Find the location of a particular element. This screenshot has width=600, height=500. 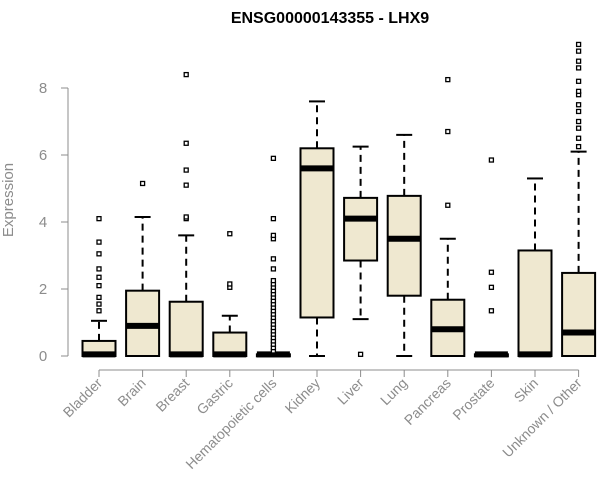

y-tick-label: 4 is located at coordinates (43, 222).